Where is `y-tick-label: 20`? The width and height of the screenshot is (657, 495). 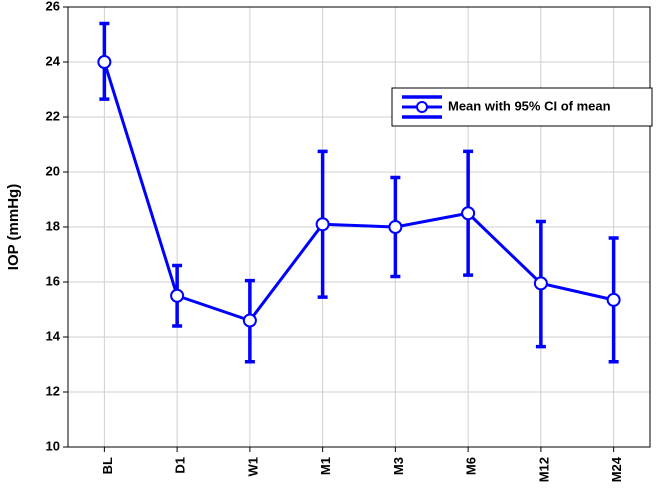 y-tick-label: 20 is located at coordinates (53, 170).